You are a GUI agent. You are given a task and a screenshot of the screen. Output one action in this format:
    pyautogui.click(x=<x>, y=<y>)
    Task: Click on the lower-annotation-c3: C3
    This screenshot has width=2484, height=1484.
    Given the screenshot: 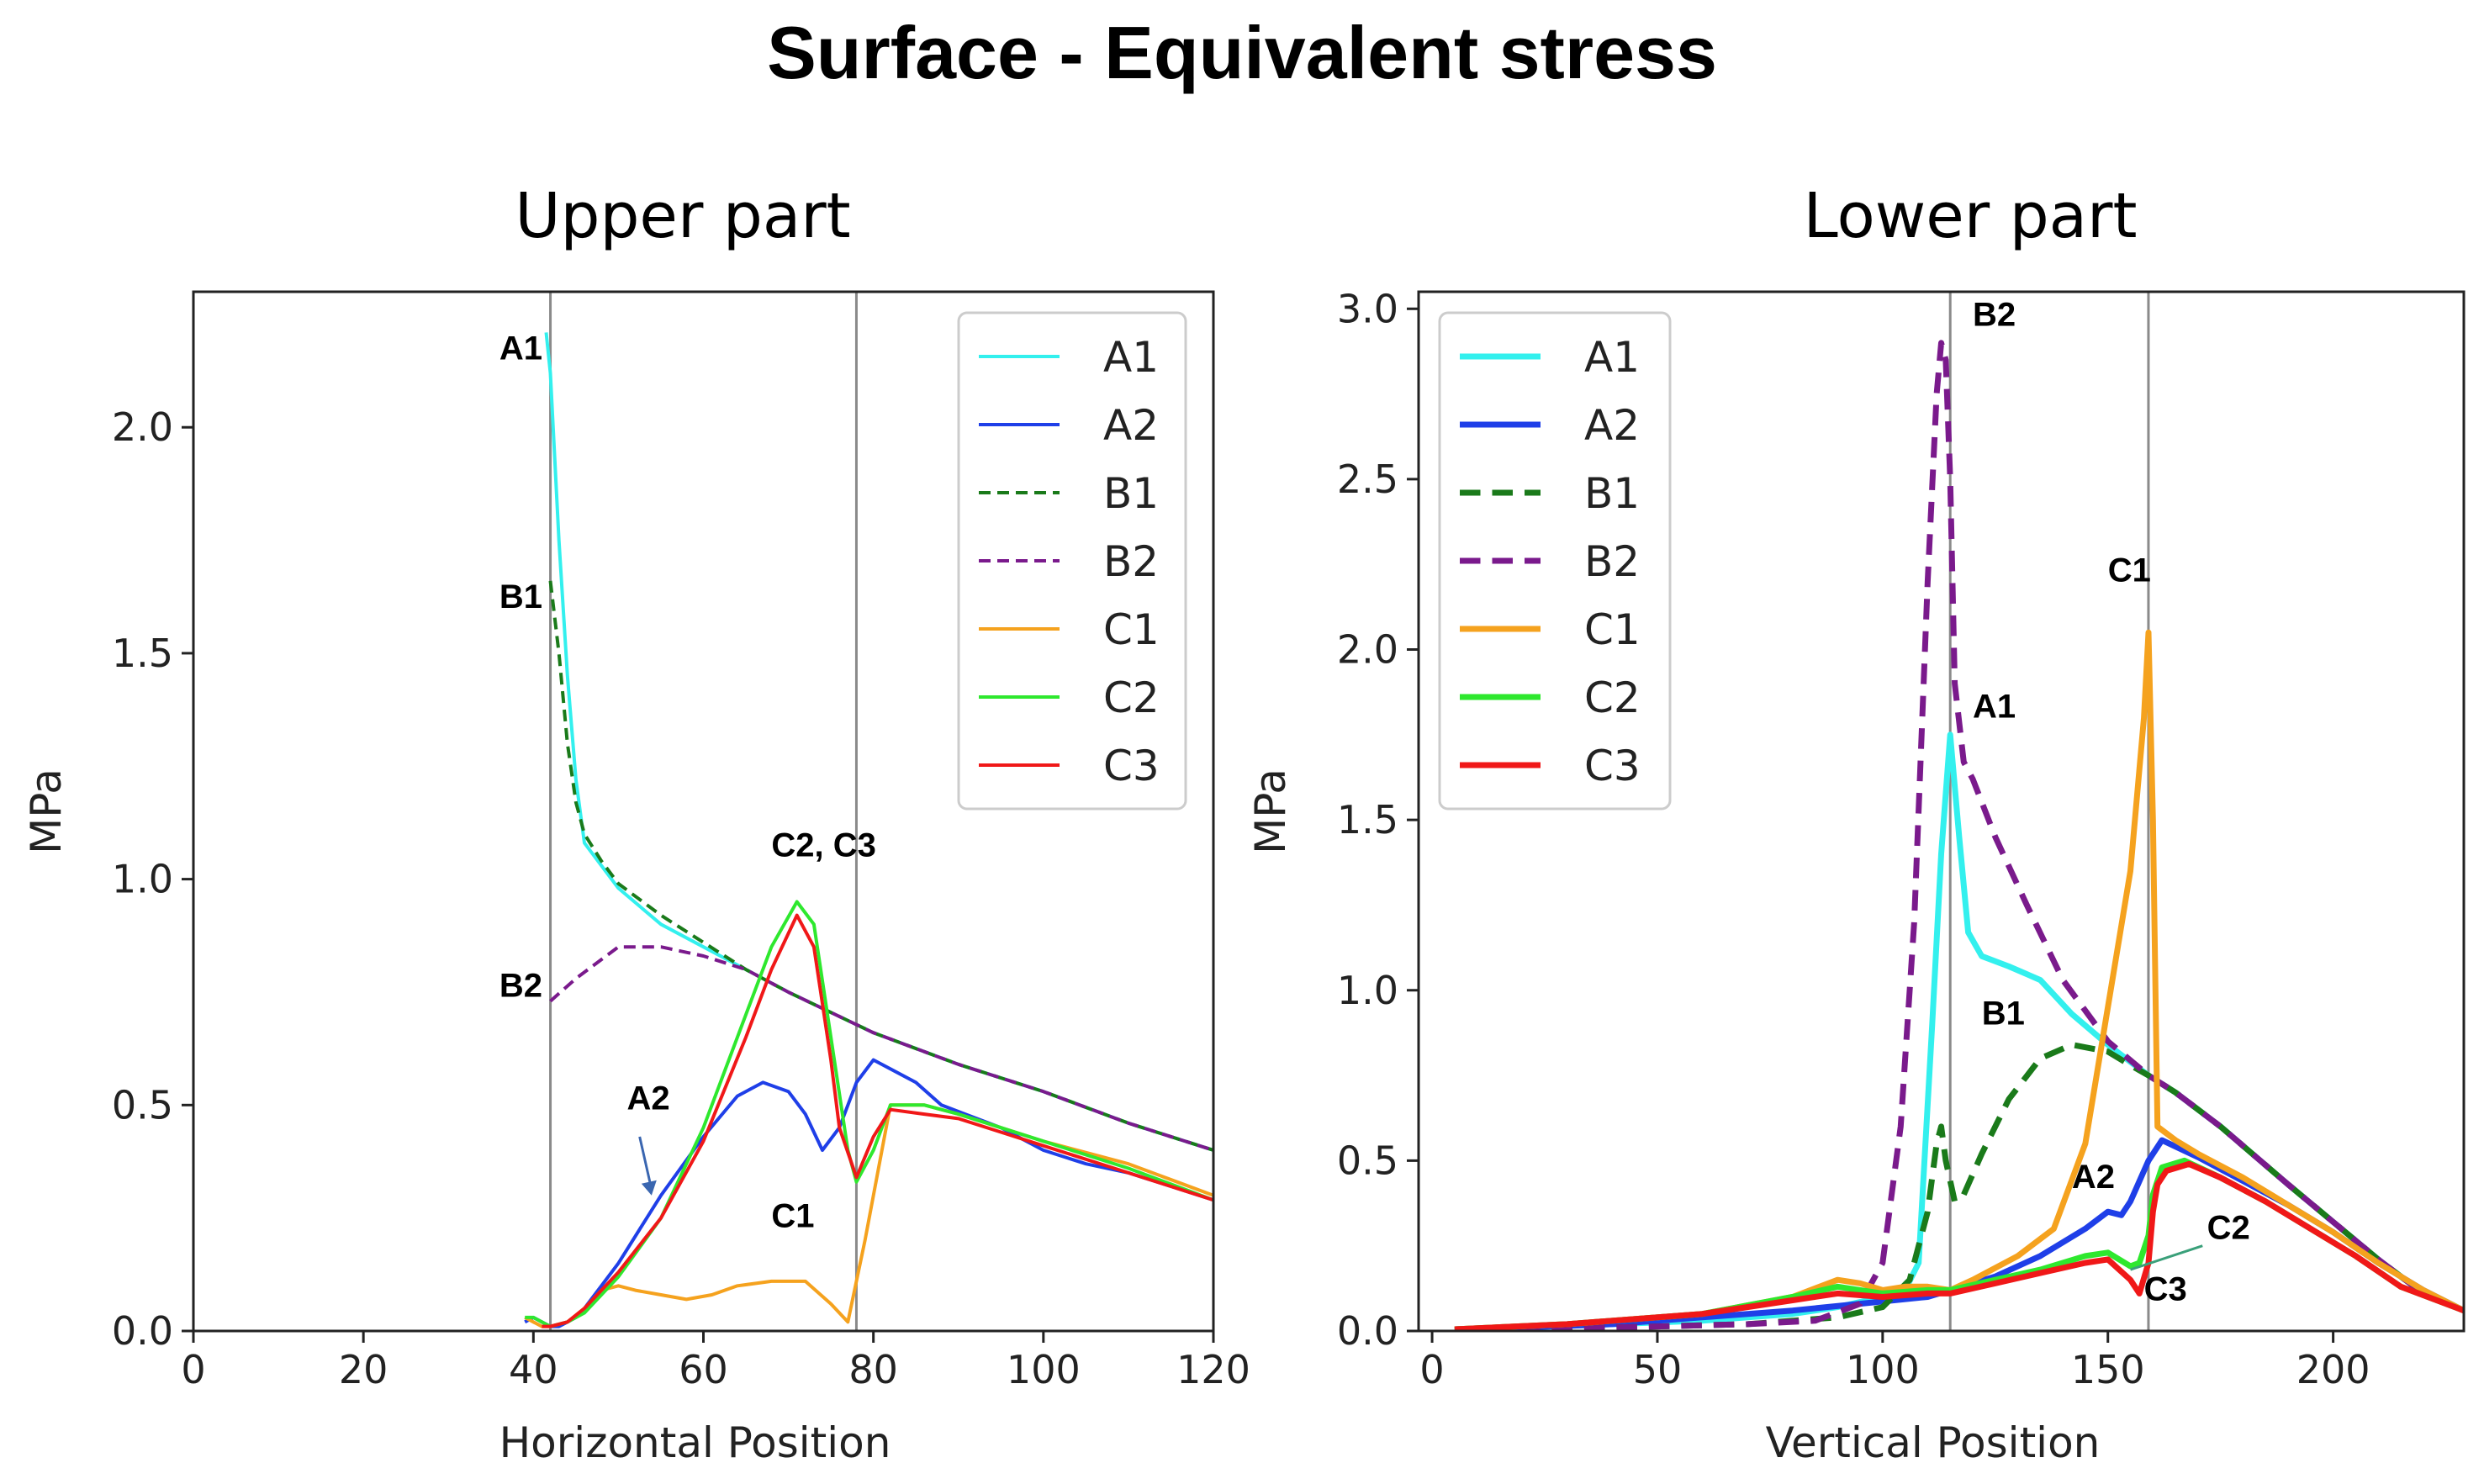 What is the action you would take?
    pyautogui.click(x=2165, y=1289)
    